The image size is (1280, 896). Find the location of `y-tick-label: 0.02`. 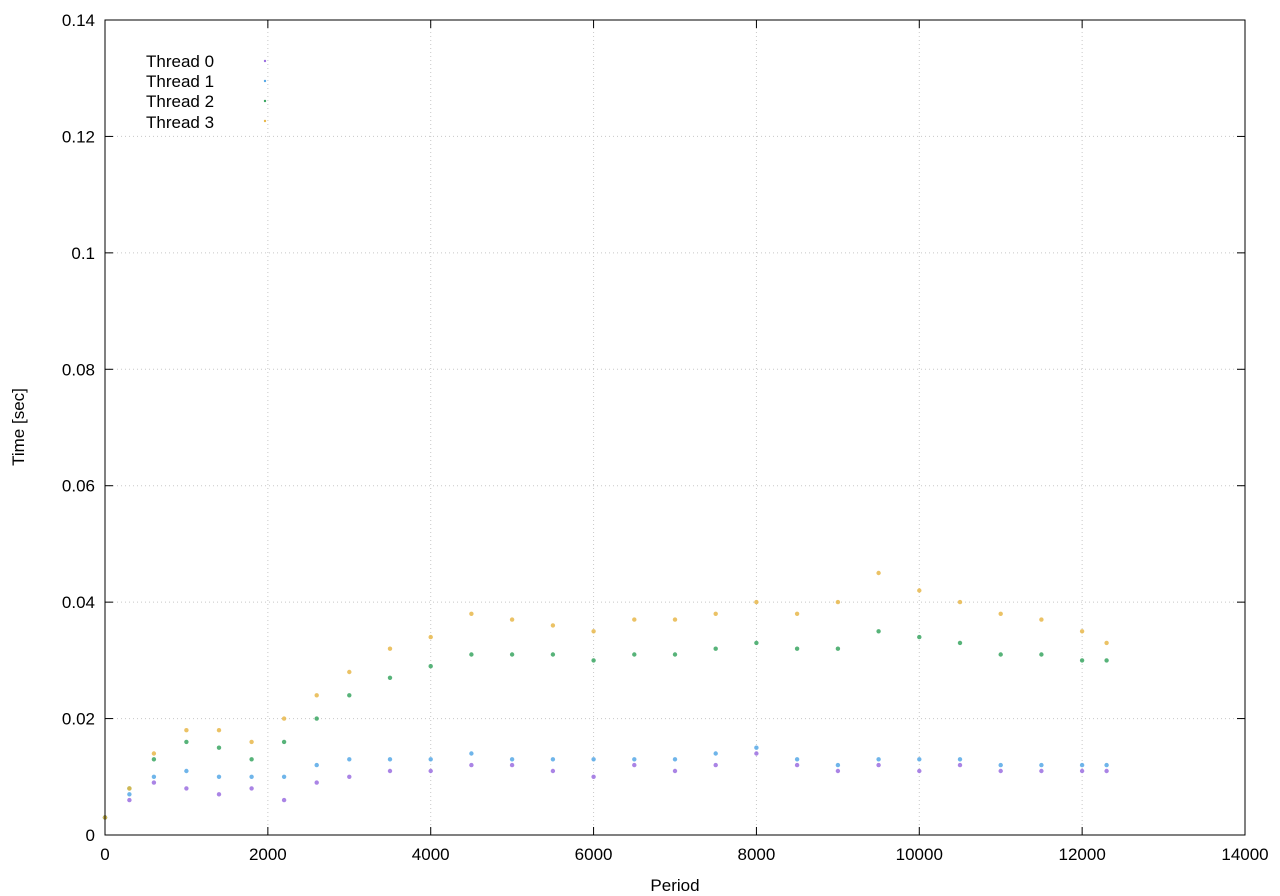

y-tick-label: 0.02 is located at coordinates (78, 719).